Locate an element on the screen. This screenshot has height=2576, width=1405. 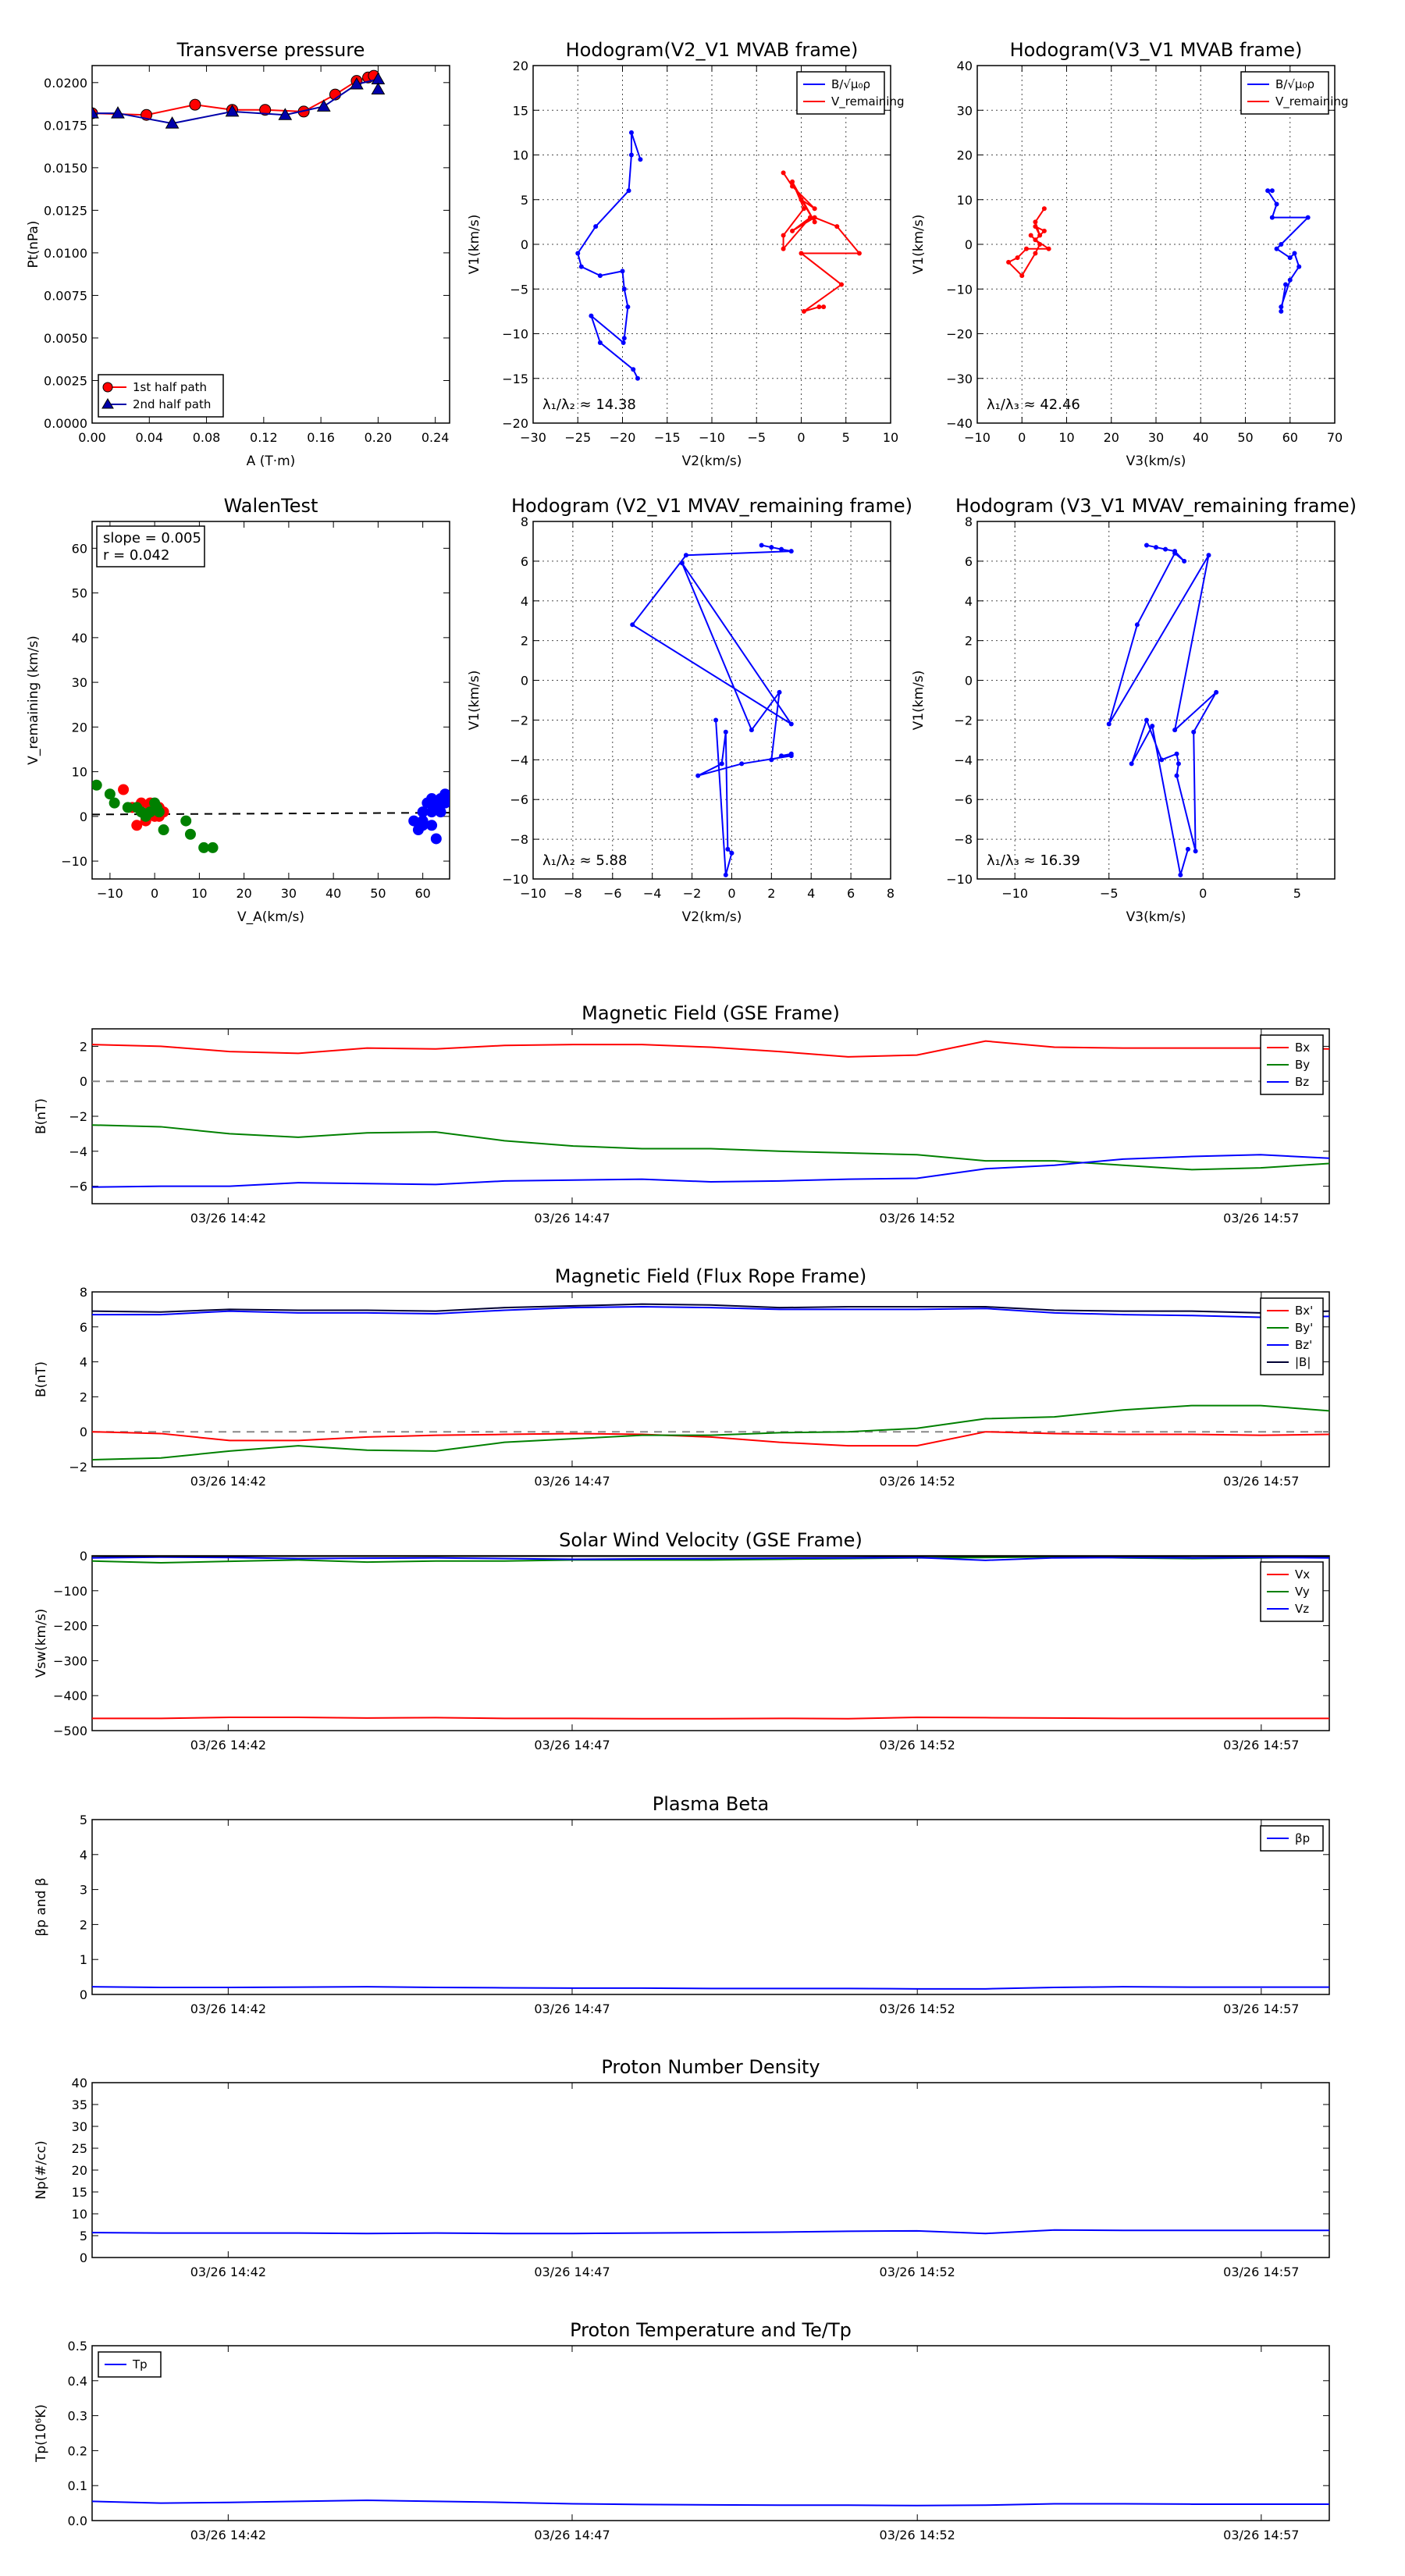
y-tick-label: 35 is located at coordinates (80, 2104).